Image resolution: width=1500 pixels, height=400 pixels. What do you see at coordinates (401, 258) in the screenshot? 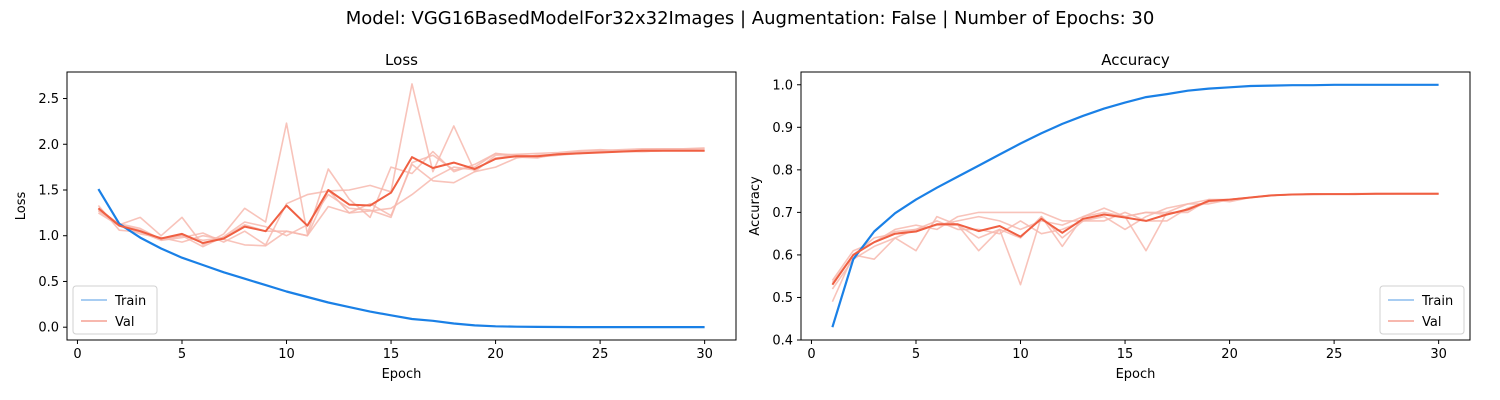
I see `loss-train-mean-line` at bounding box center [401, 258].